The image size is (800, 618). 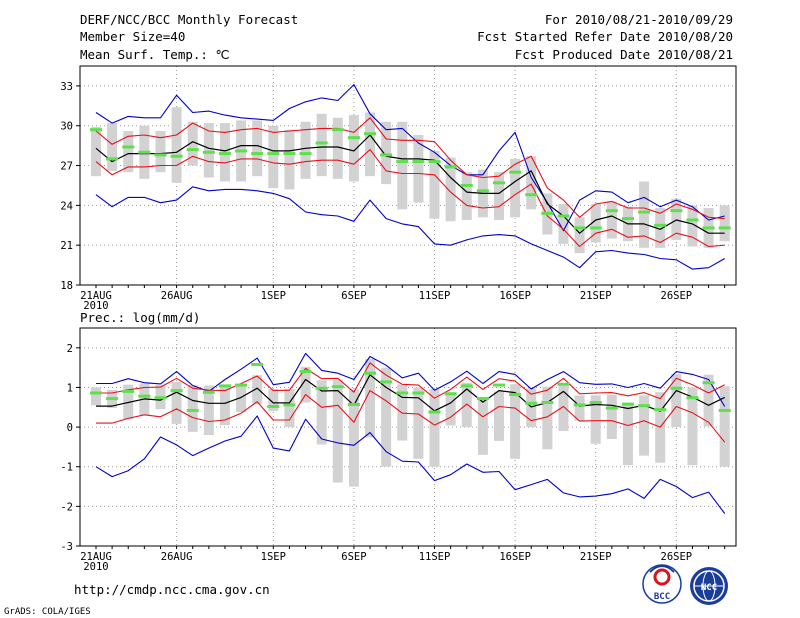 I want to click on prec-mean-line, so click(x=410, y=393).